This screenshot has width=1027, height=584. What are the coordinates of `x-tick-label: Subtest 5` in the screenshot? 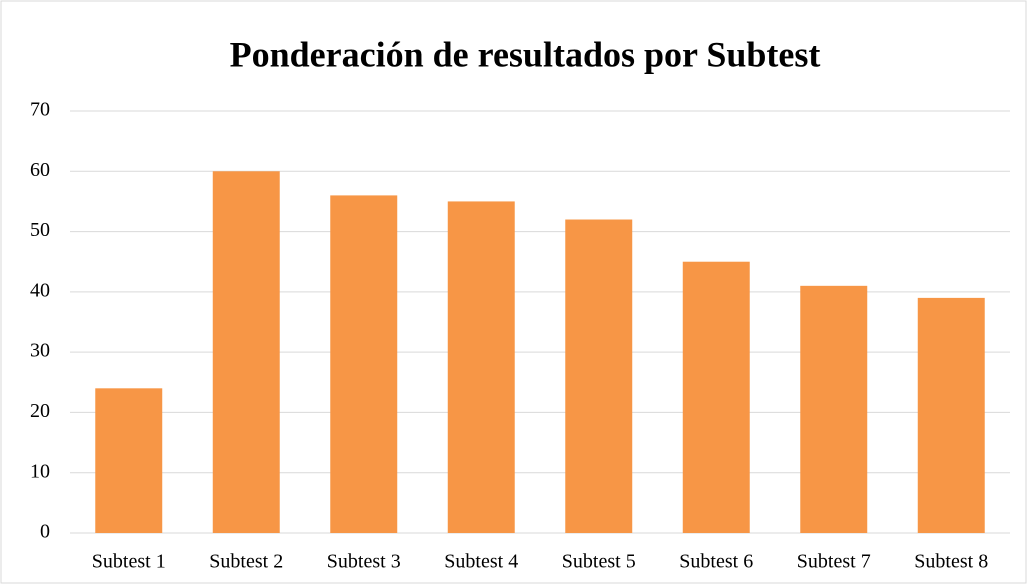 It's located at (599, 562).